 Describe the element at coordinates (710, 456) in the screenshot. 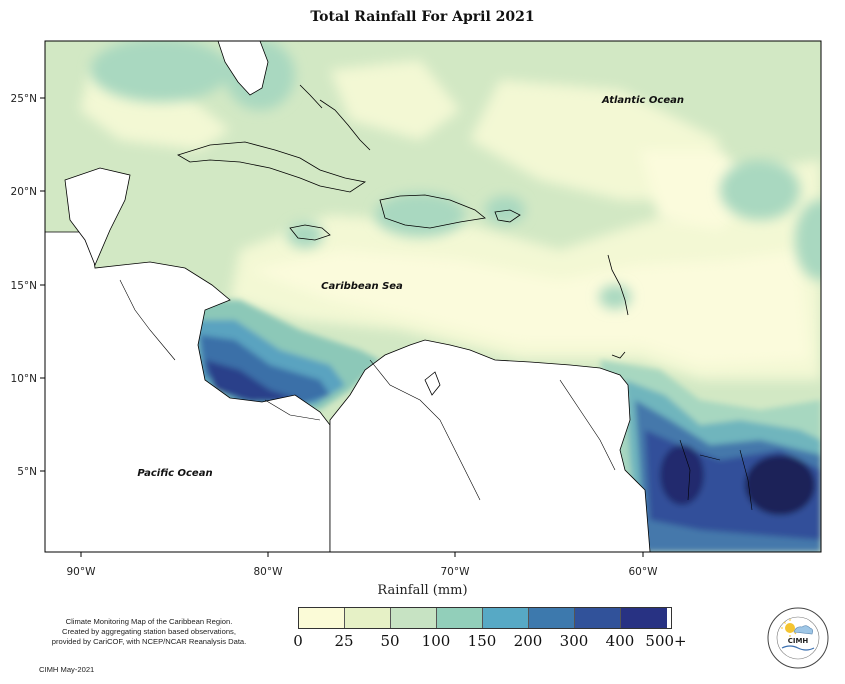

I see `guianas-wet-zone` at that location.